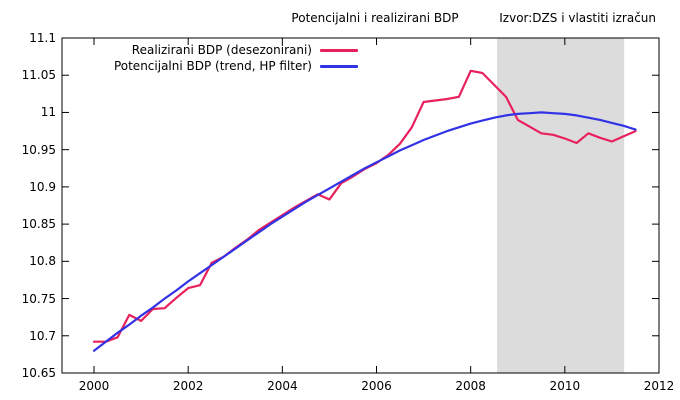 This screenshot has height=400, width=680. I want to click on x-tick-label: 2004, so click(282, 386).